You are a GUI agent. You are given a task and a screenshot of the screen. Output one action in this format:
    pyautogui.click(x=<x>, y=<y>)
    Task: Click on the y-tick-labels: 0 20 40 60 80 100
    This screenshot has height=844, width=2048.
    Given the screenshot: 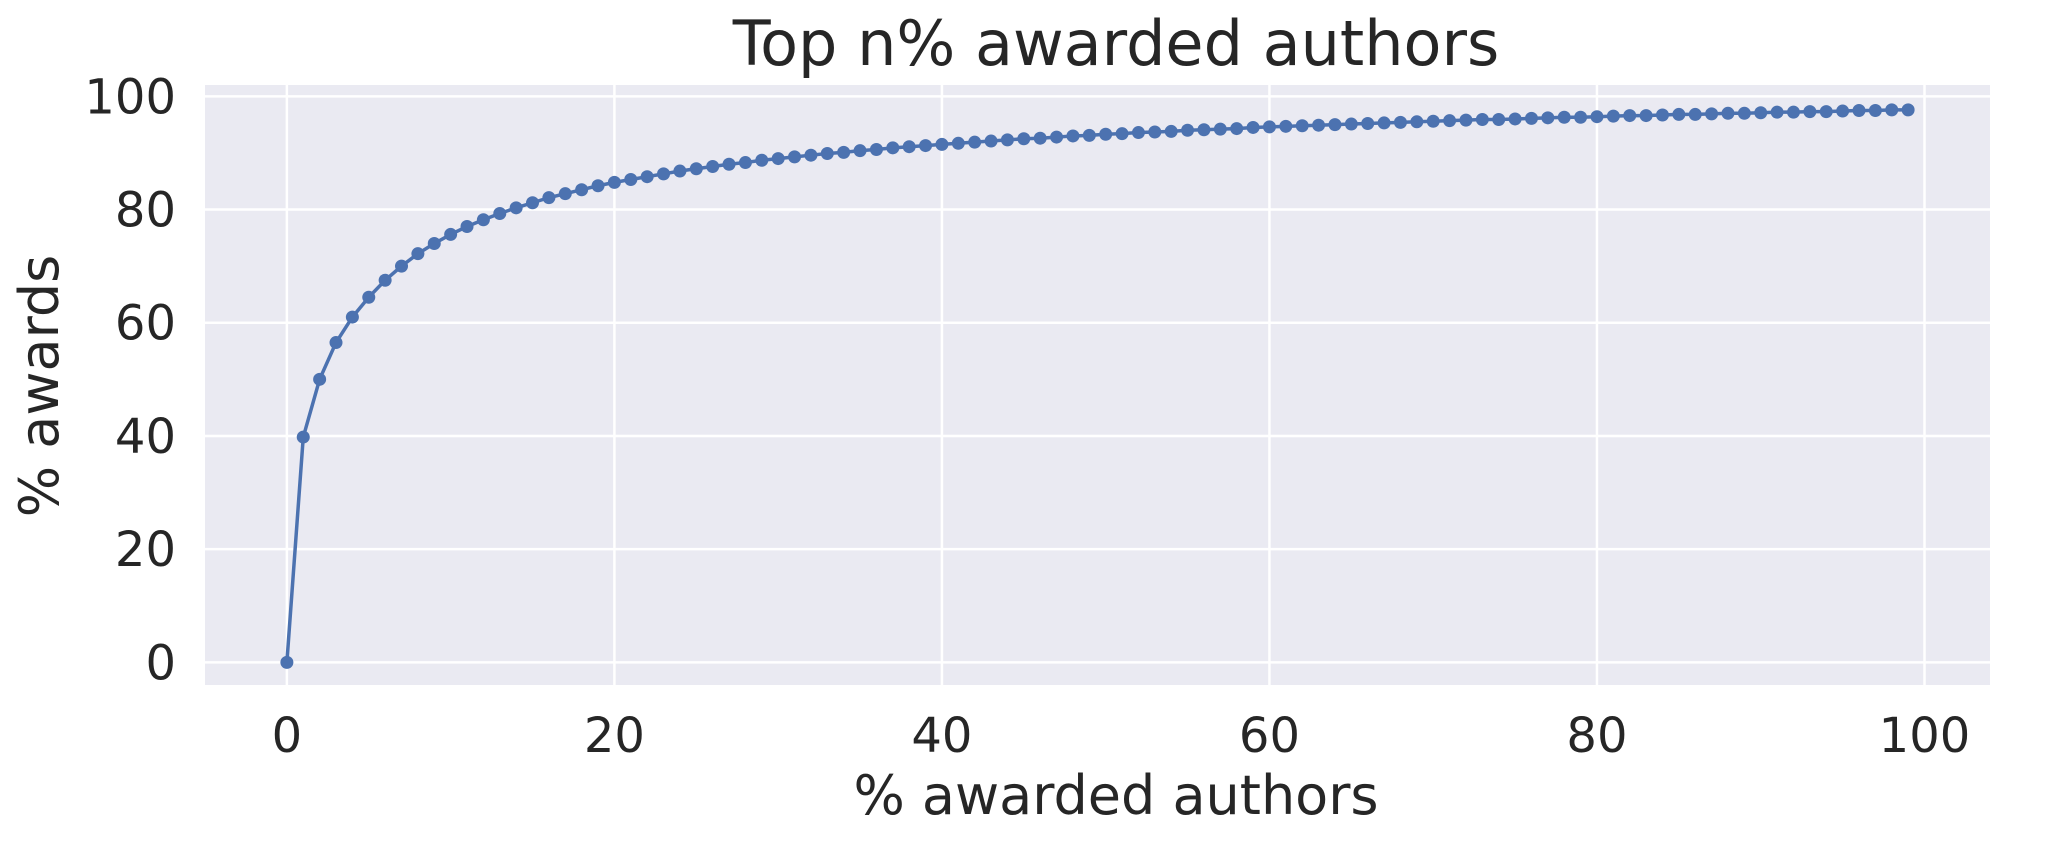 What is the action you would take?
    pyautogui.click(x=130, y=380)
    